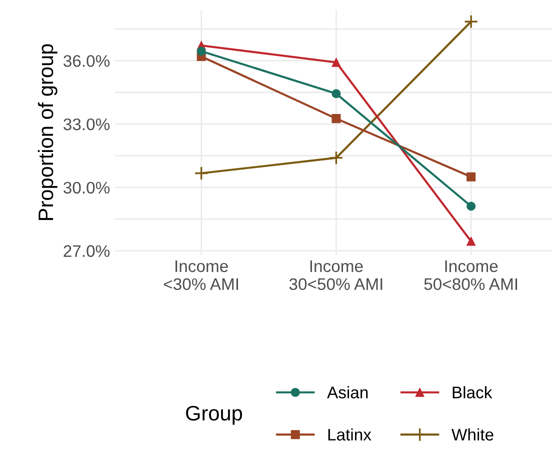  What do you see at coordinates (87, 61) in the screenshot?
I see `y-tick-label: 36.0%` at bounding box center [87, 61].